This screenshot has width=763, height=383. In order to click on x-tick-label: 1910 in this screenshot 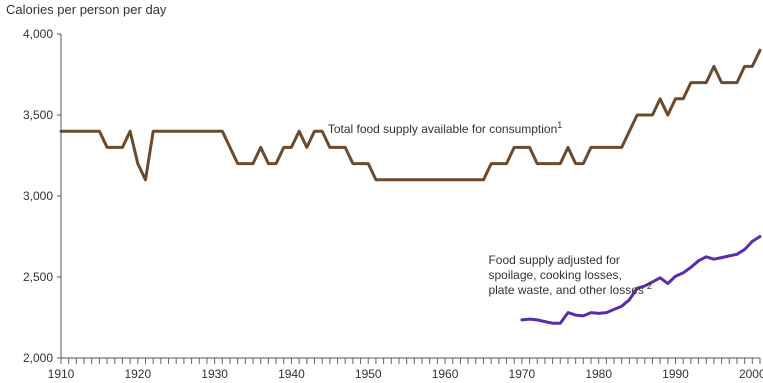, I will do `click(61, 374)`.